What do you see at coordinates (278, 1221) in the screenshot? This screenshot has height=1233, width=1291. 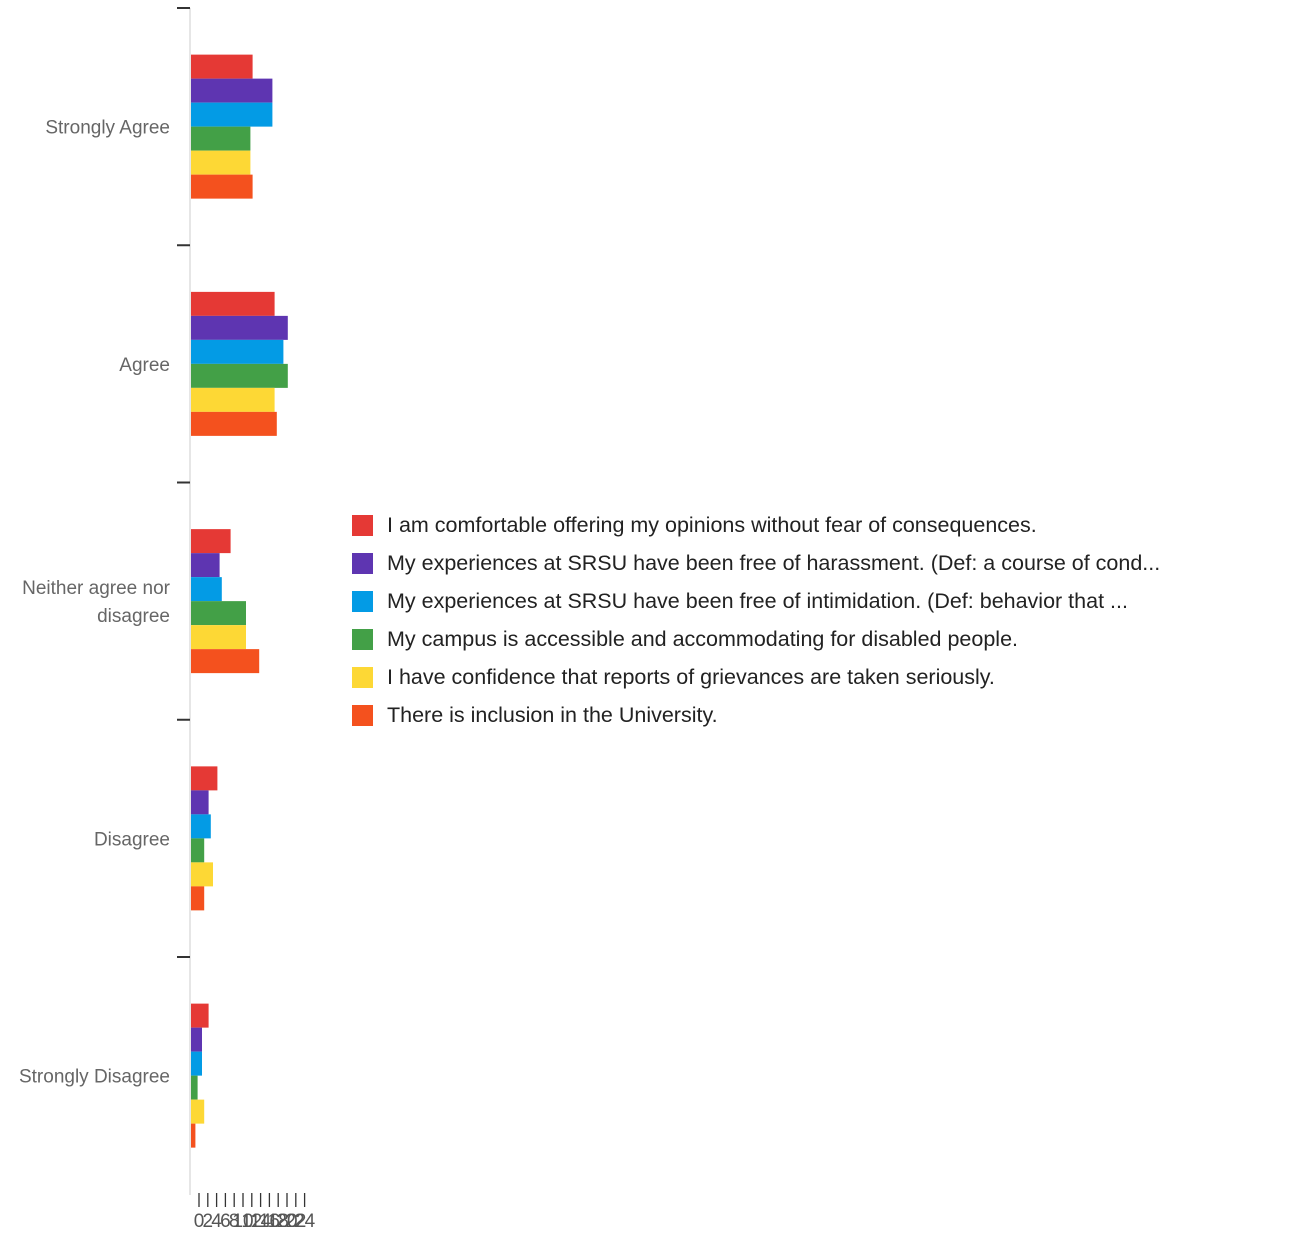 I see `x-tick-label: 18` at bounding box center [278, 1221].